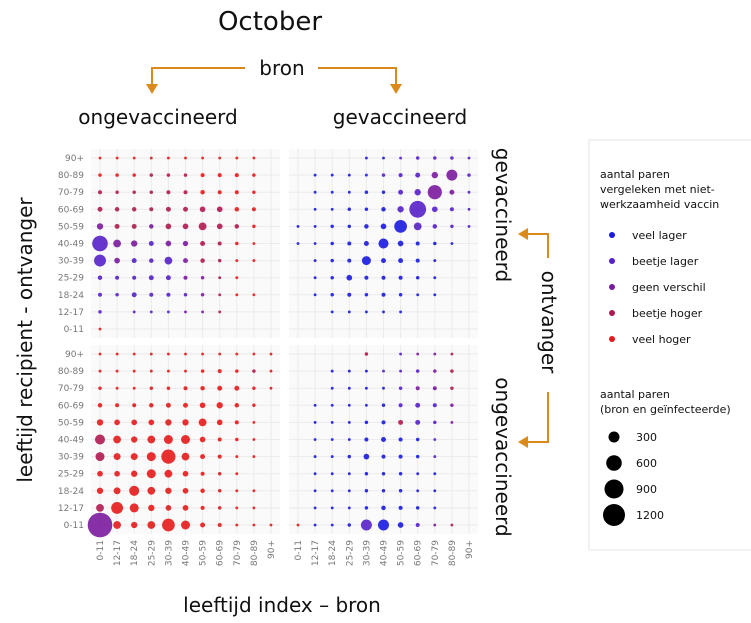  Describe the element at coordinates (635, 394) in the screenshot. I see `legend-title: aantal paren` at that location.